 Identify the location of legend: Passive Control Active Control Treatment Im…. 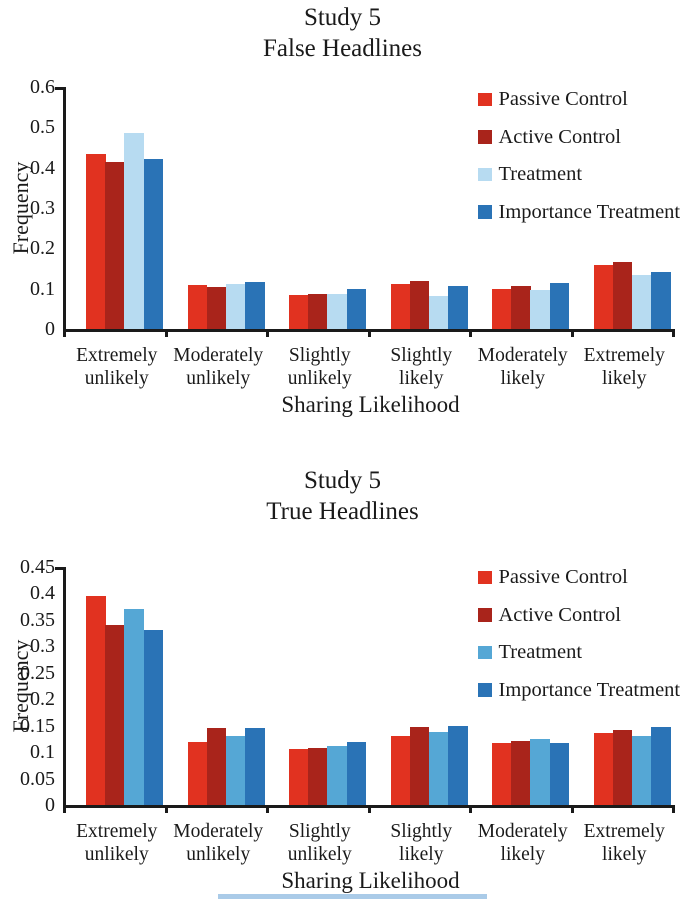
(579, 641).